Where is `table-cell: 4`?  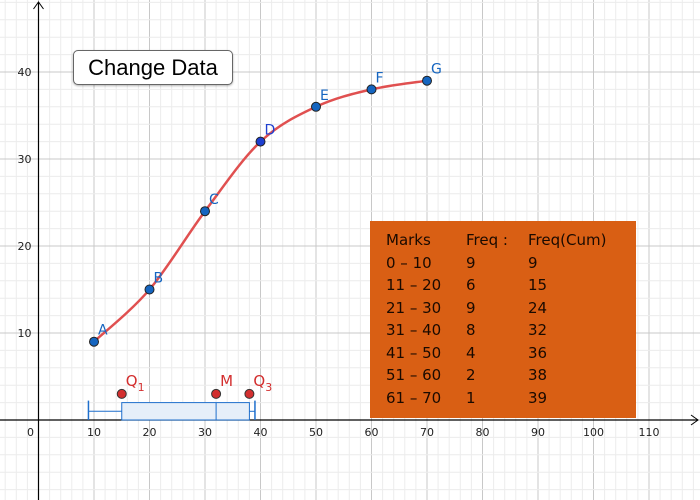 table-cell: 4 is located at coordinates (471, 352).